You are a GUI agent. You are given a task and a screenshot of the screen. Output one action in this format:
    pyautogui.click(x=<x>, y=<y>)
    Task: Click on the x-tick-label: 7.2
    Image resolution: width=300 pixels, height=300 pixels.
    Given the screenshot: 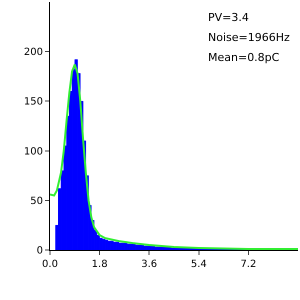 What is the action you would take?
    pyautogui.click(x=248, y=264)
    